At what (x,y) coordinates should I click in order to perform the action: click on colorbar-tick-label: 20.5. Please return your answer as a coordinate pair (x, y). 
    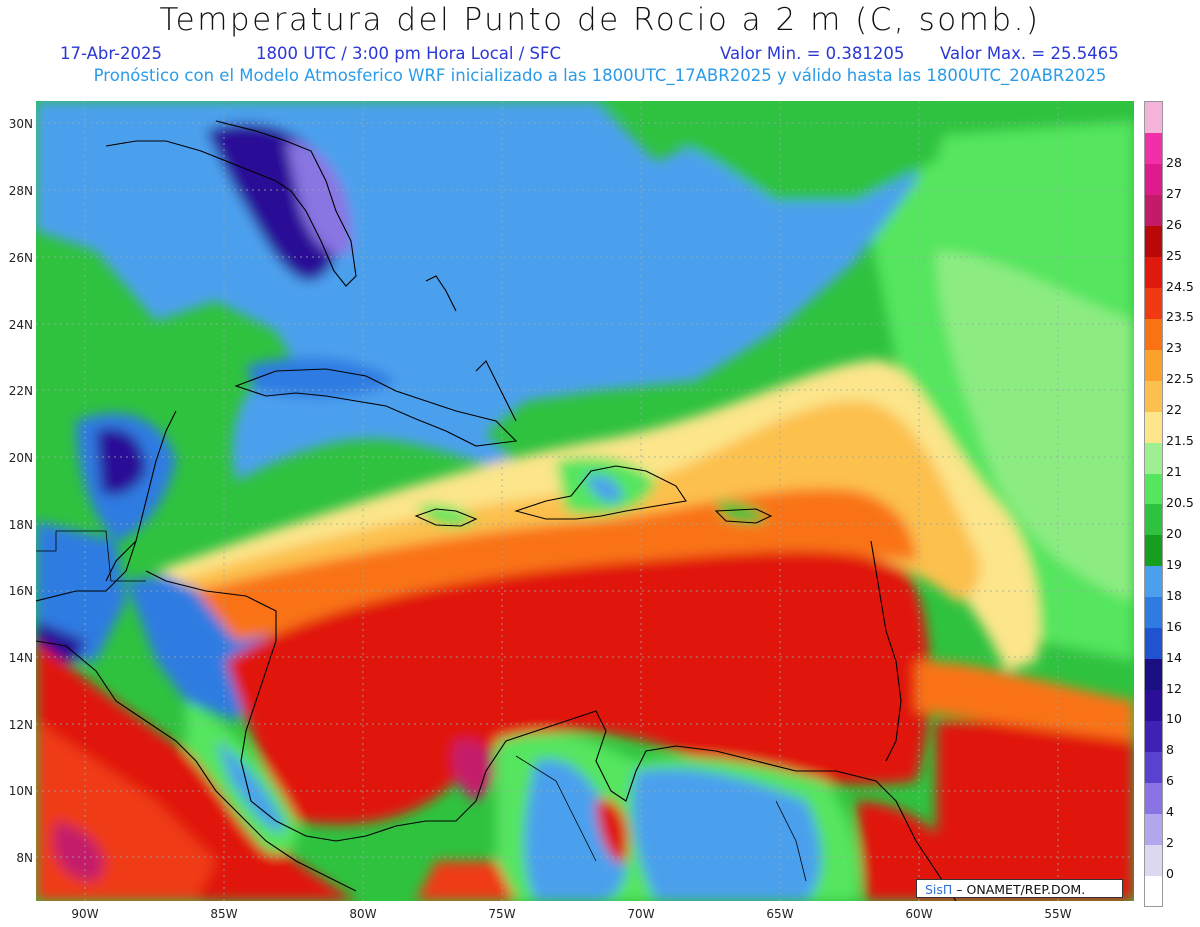
    Looking at the image, I should click on (1180, 502).